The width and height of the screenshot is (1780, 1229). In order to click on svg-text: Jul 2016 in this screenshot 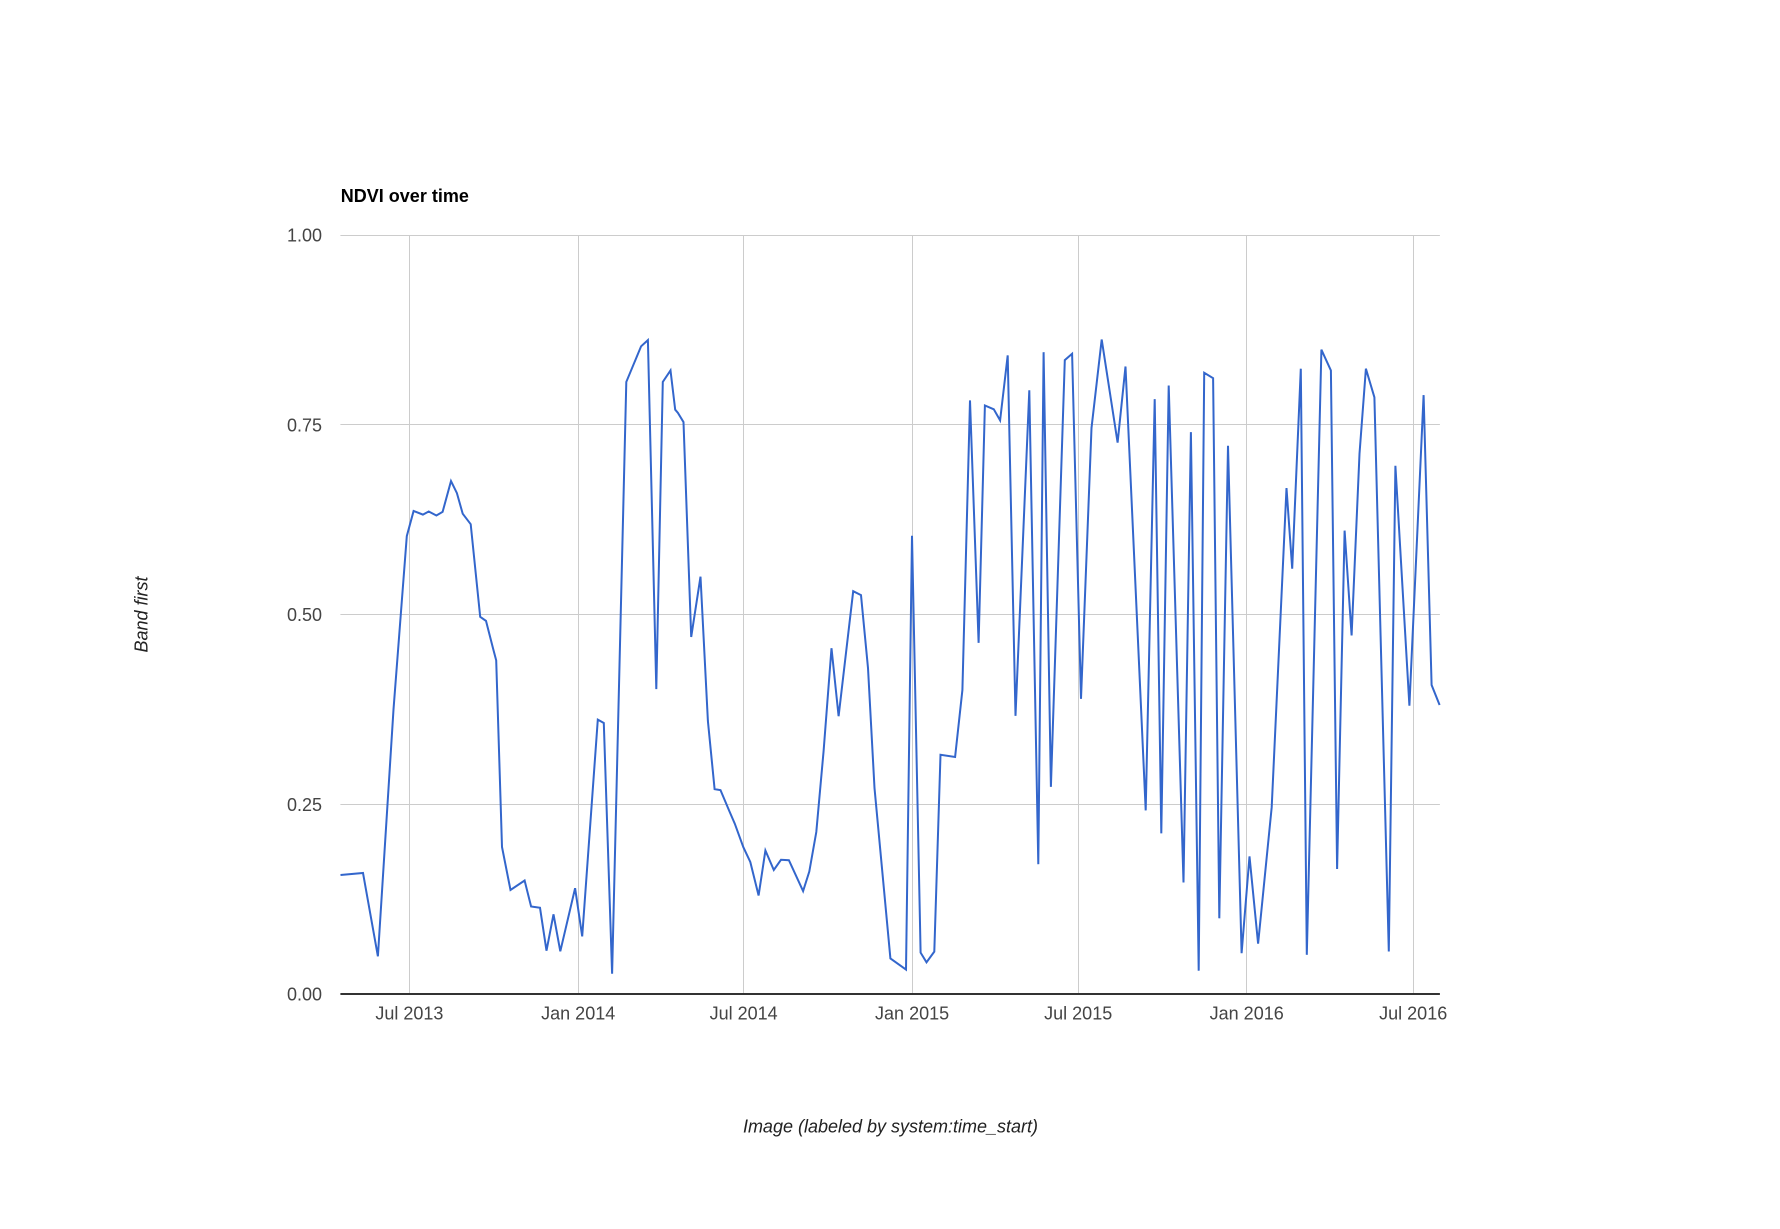, I will do `click(1413, 1013)`.